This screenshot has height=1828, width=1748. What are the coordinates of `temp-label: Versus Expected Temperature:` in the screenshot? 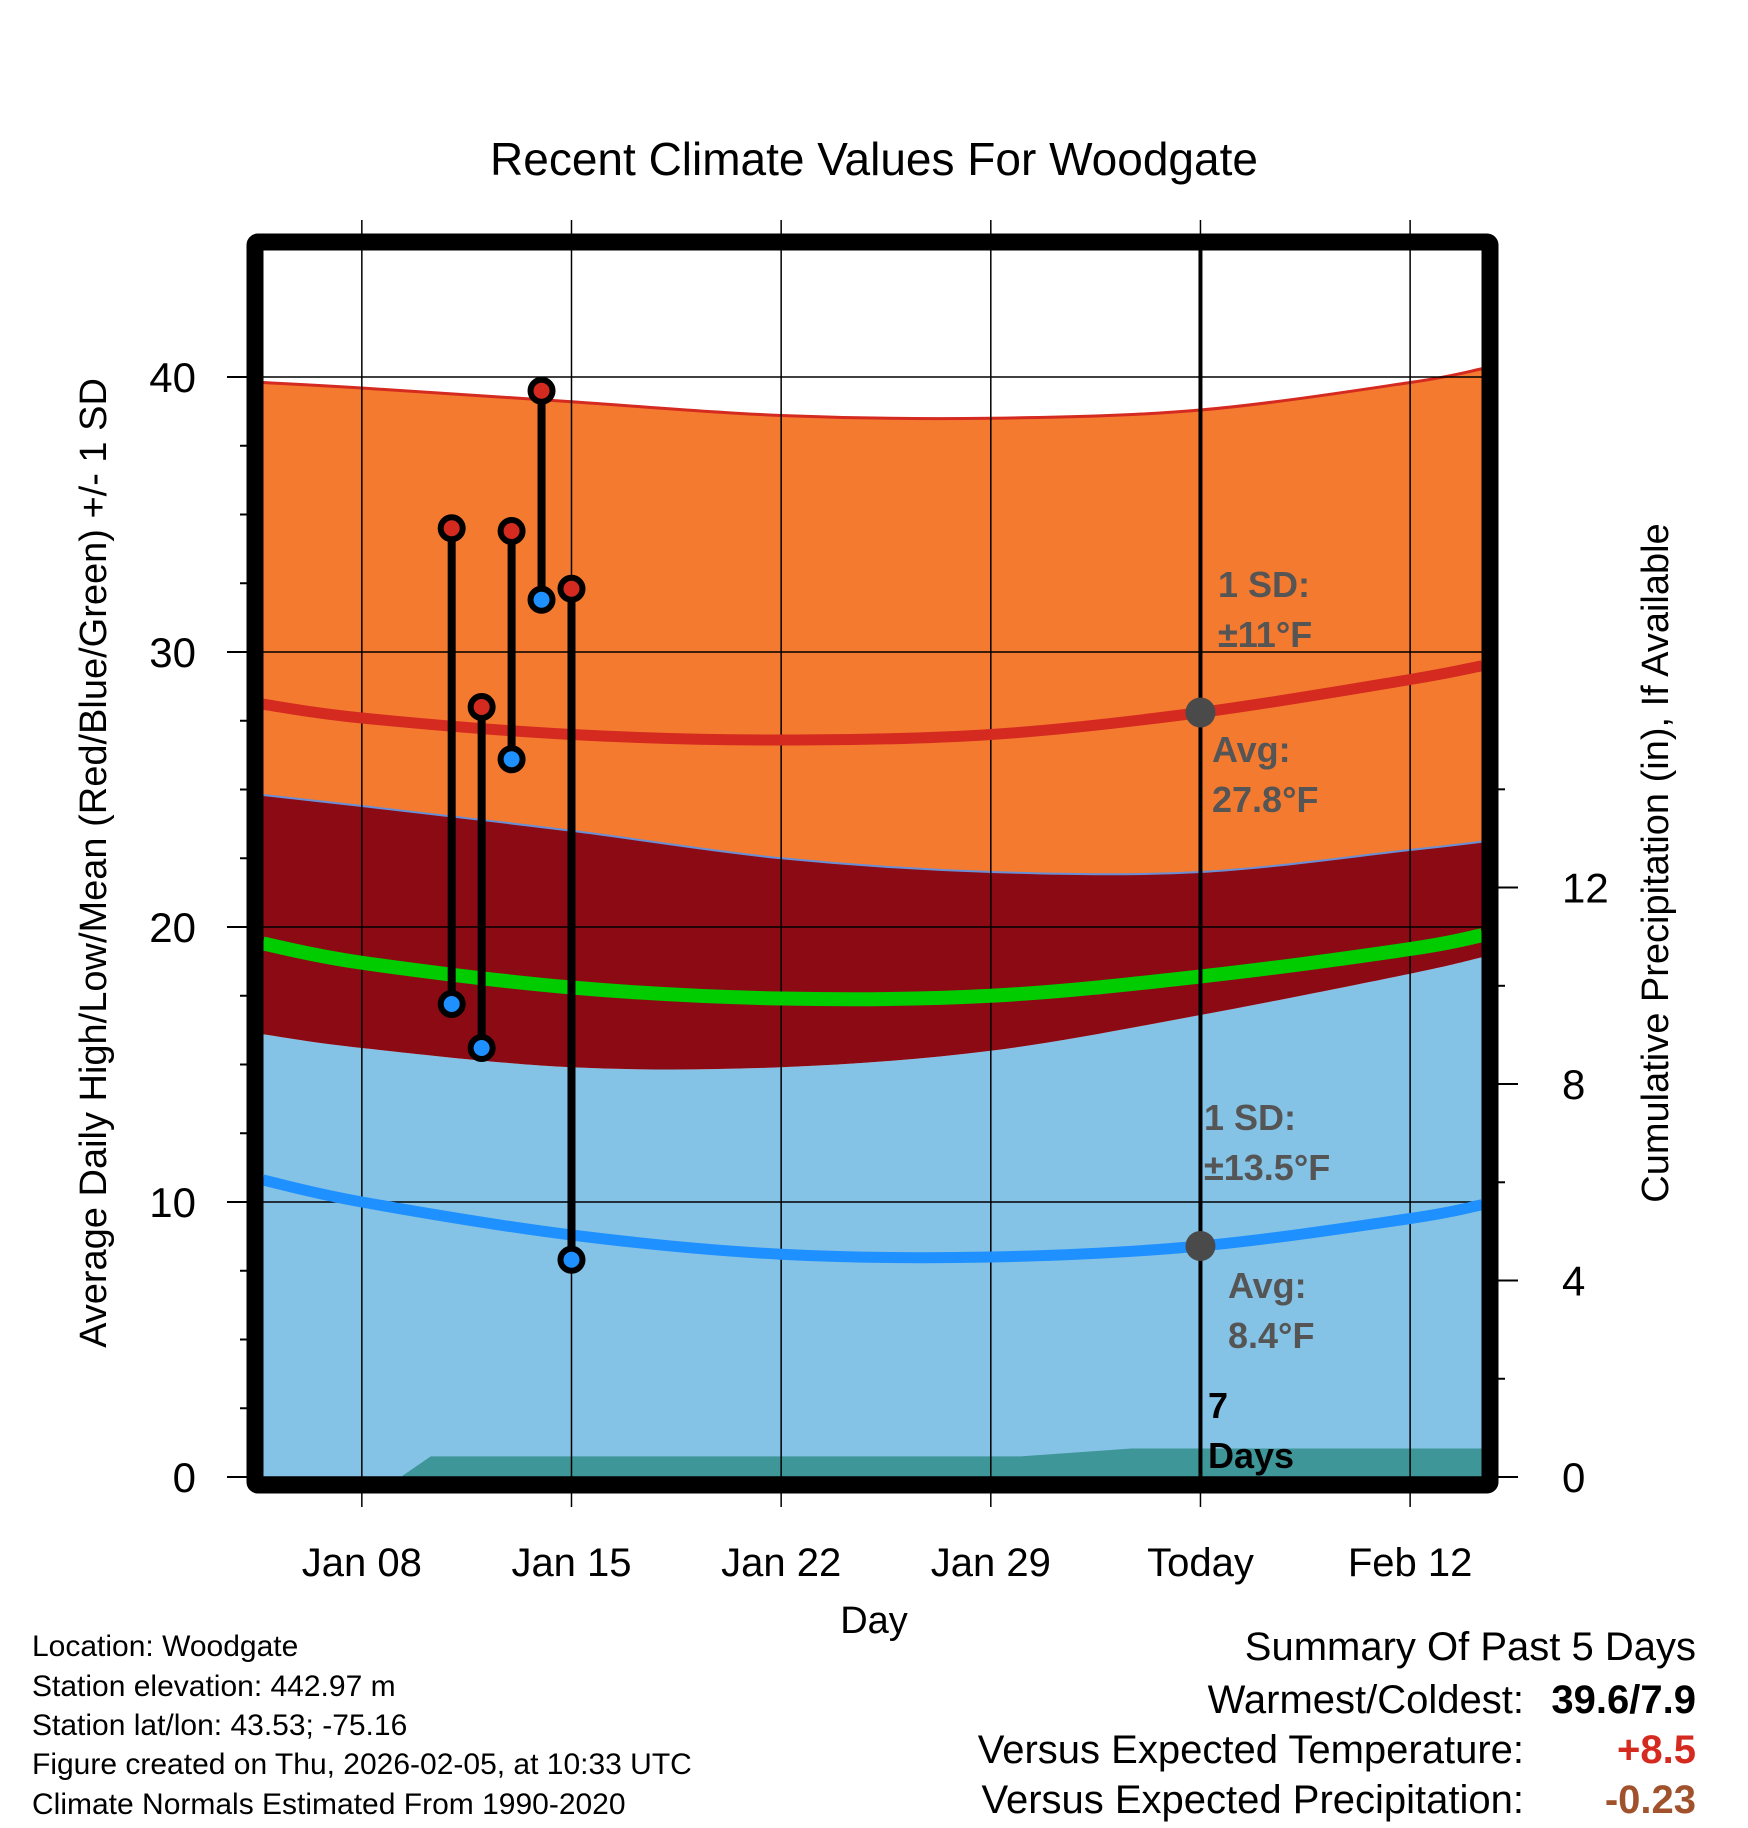 It's located at (1250, 1750).